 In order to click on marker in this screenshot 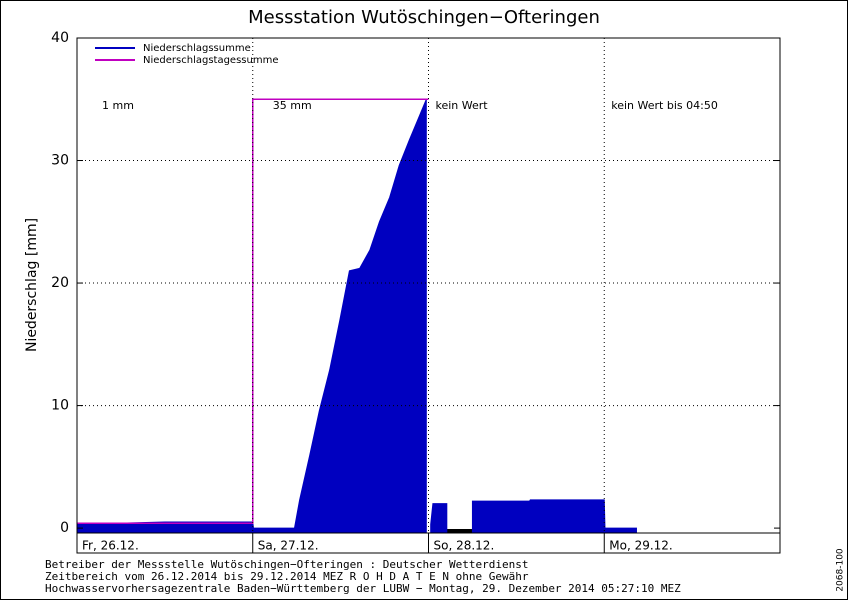, I will do `click(460, 531)`.